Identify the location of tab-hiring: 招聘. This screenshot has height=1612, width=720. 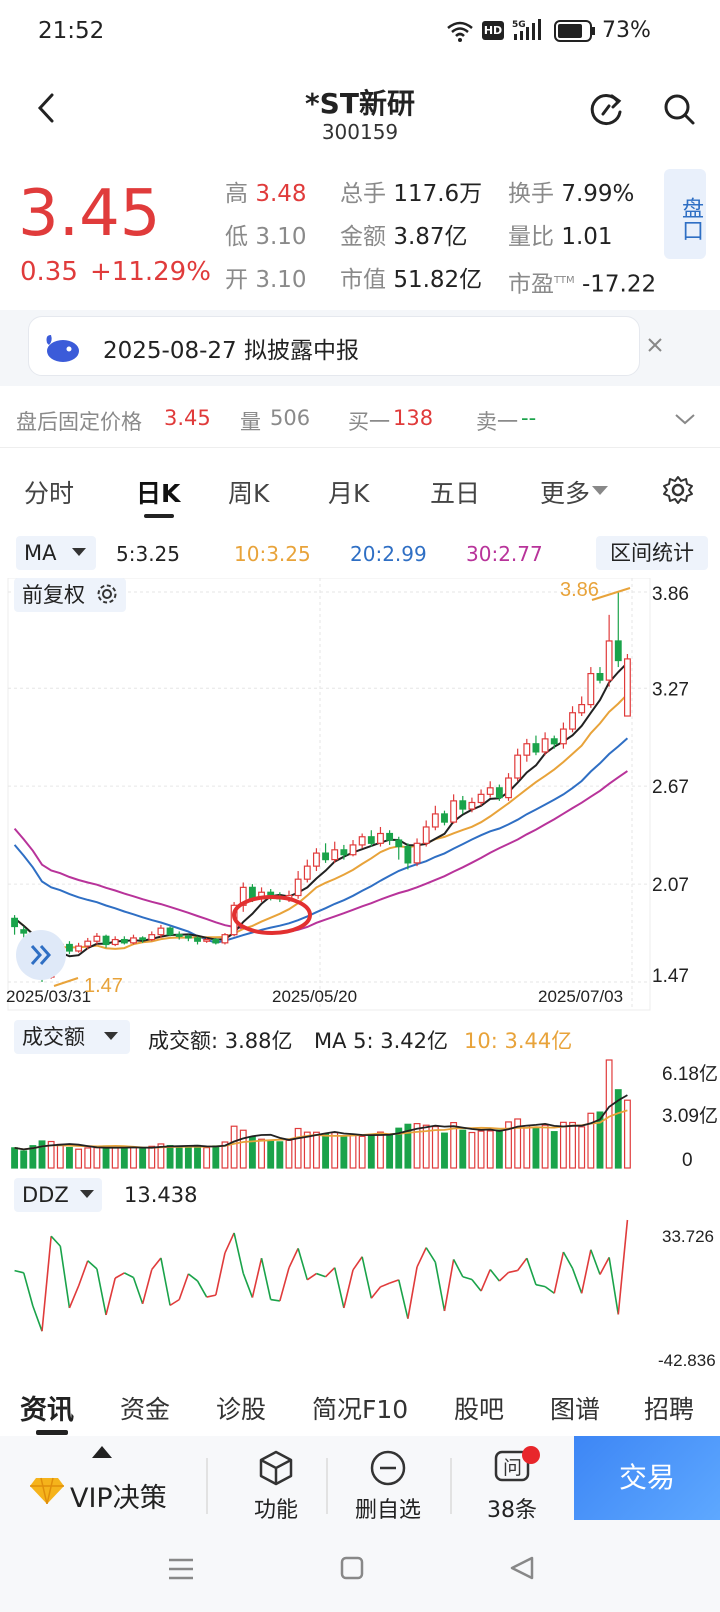
(669, 1409).